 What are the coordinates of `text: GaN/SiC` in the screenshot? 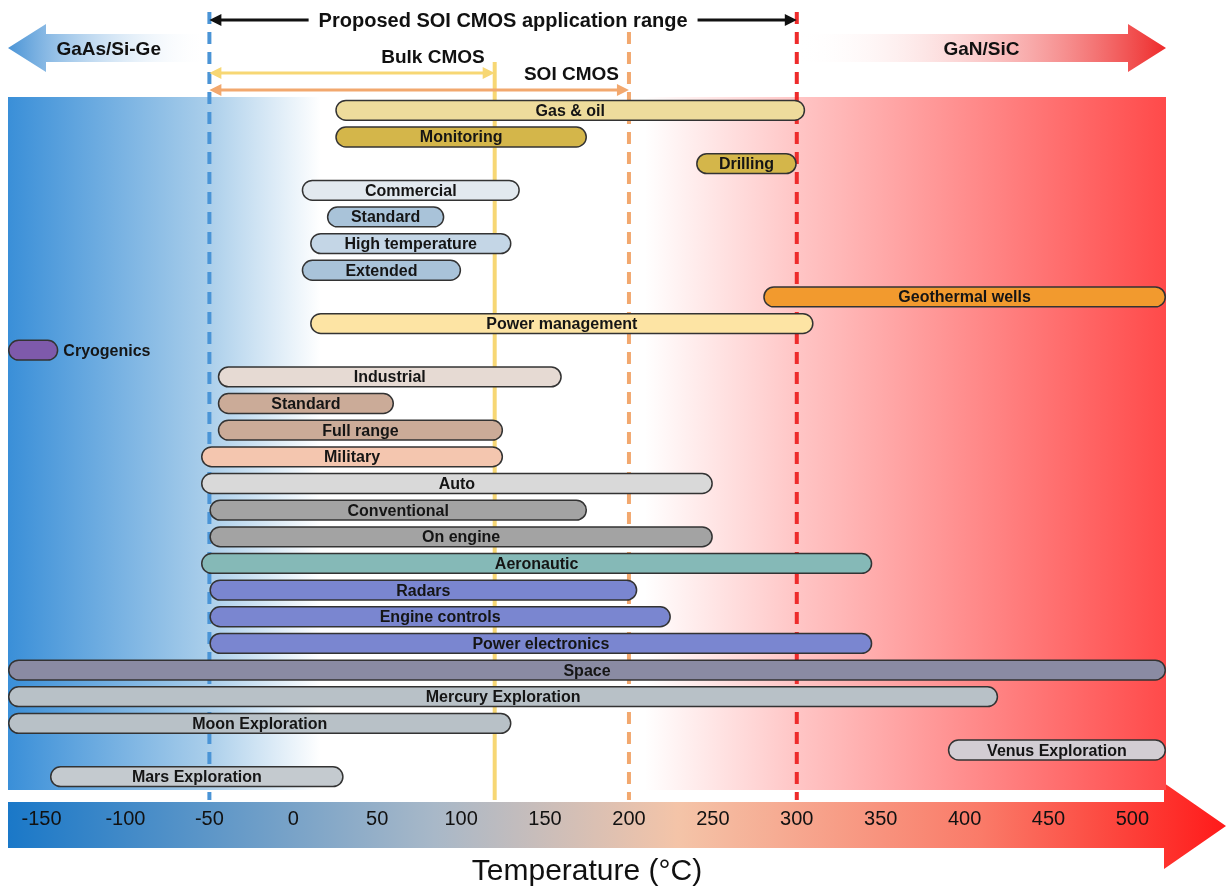 It's located at (981, 48).